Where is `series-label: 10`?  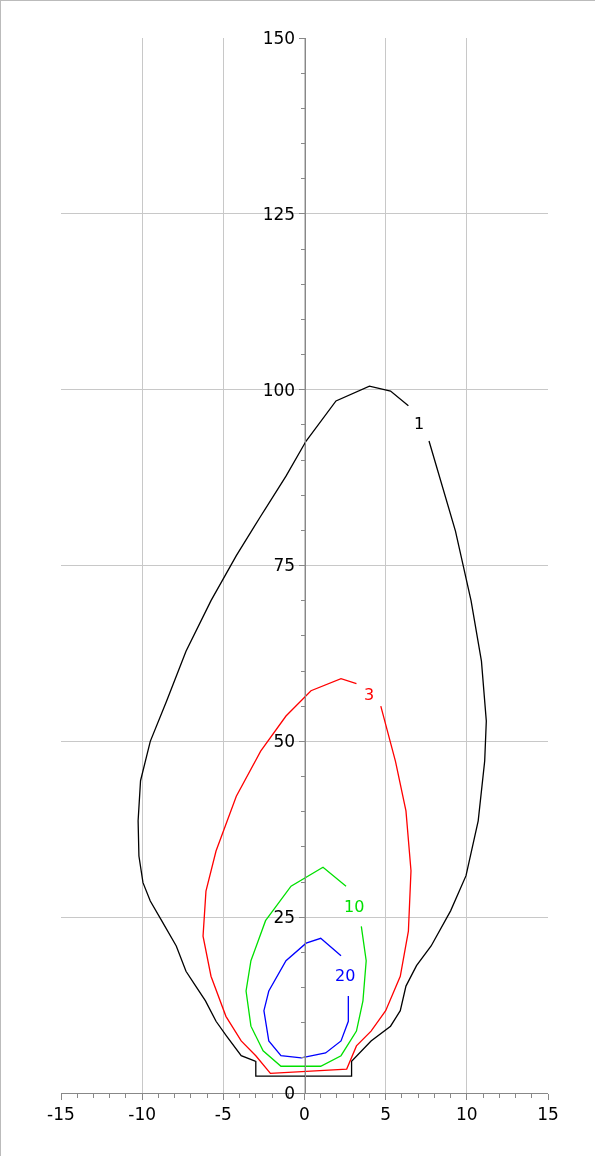
series-label: 10 is located at coordinates (354, 906).